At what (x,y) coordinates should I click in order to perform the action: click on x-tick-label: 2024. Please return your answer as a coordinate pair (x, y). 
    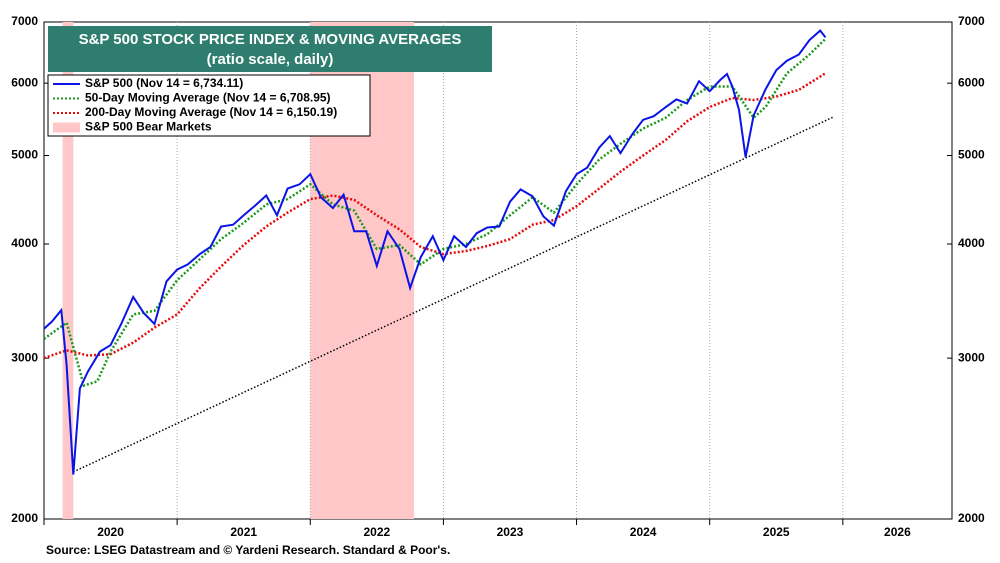
    Looking at the image, I should click on (643, 532).